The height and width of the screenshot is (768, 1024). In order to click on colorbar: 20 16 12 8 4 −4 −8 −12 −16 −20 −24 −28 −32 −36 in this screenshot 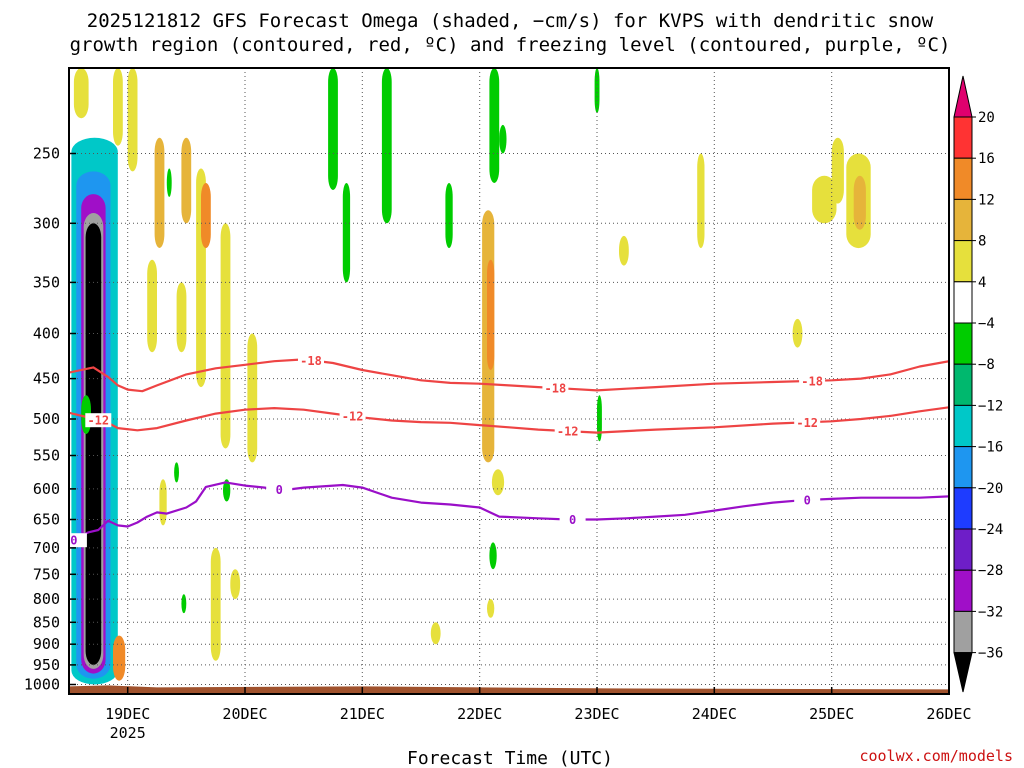, I will do `click(978, 384)`.